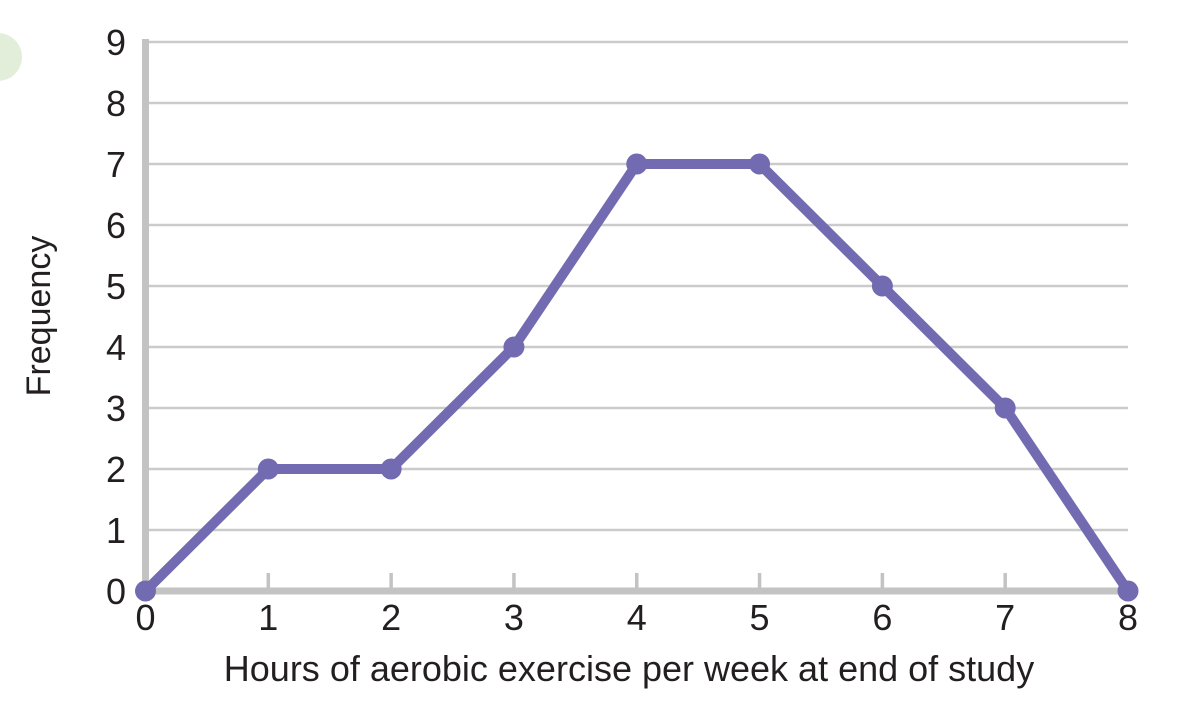  I want to click on y-tick-label: 7, so click(116, 164).